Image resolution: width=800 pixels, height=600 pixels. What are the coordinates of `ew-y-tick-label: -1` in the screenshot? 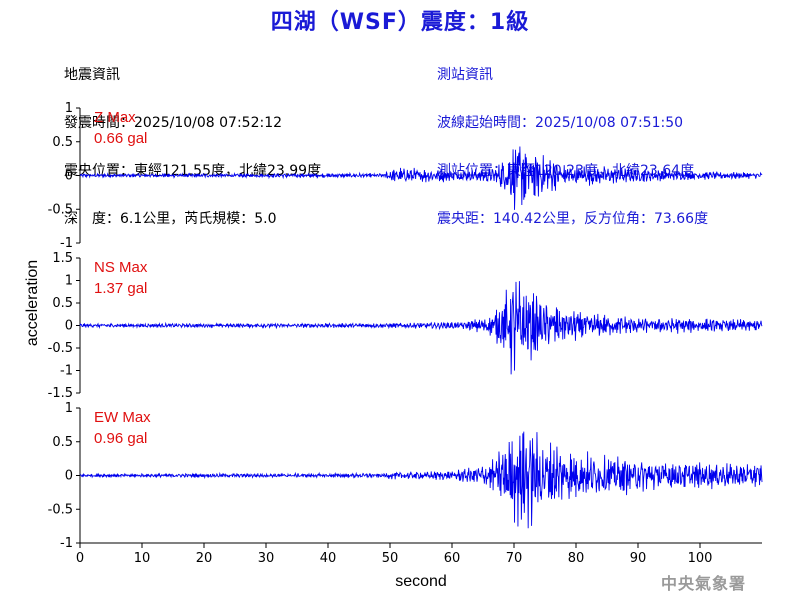 It's located at (66, 543).